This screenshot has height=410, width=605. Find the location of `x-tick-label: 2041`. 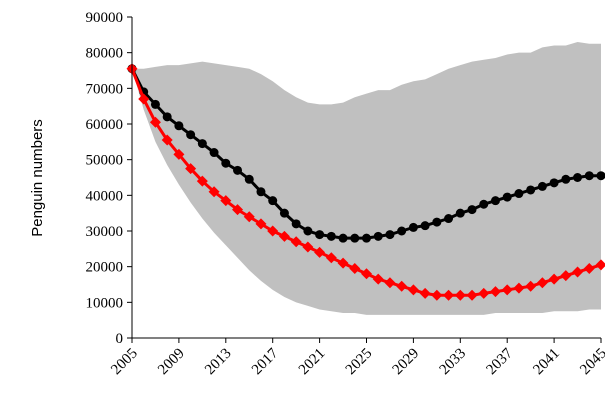

x-tick-label: 2041 is located at coordinates (546, 362).